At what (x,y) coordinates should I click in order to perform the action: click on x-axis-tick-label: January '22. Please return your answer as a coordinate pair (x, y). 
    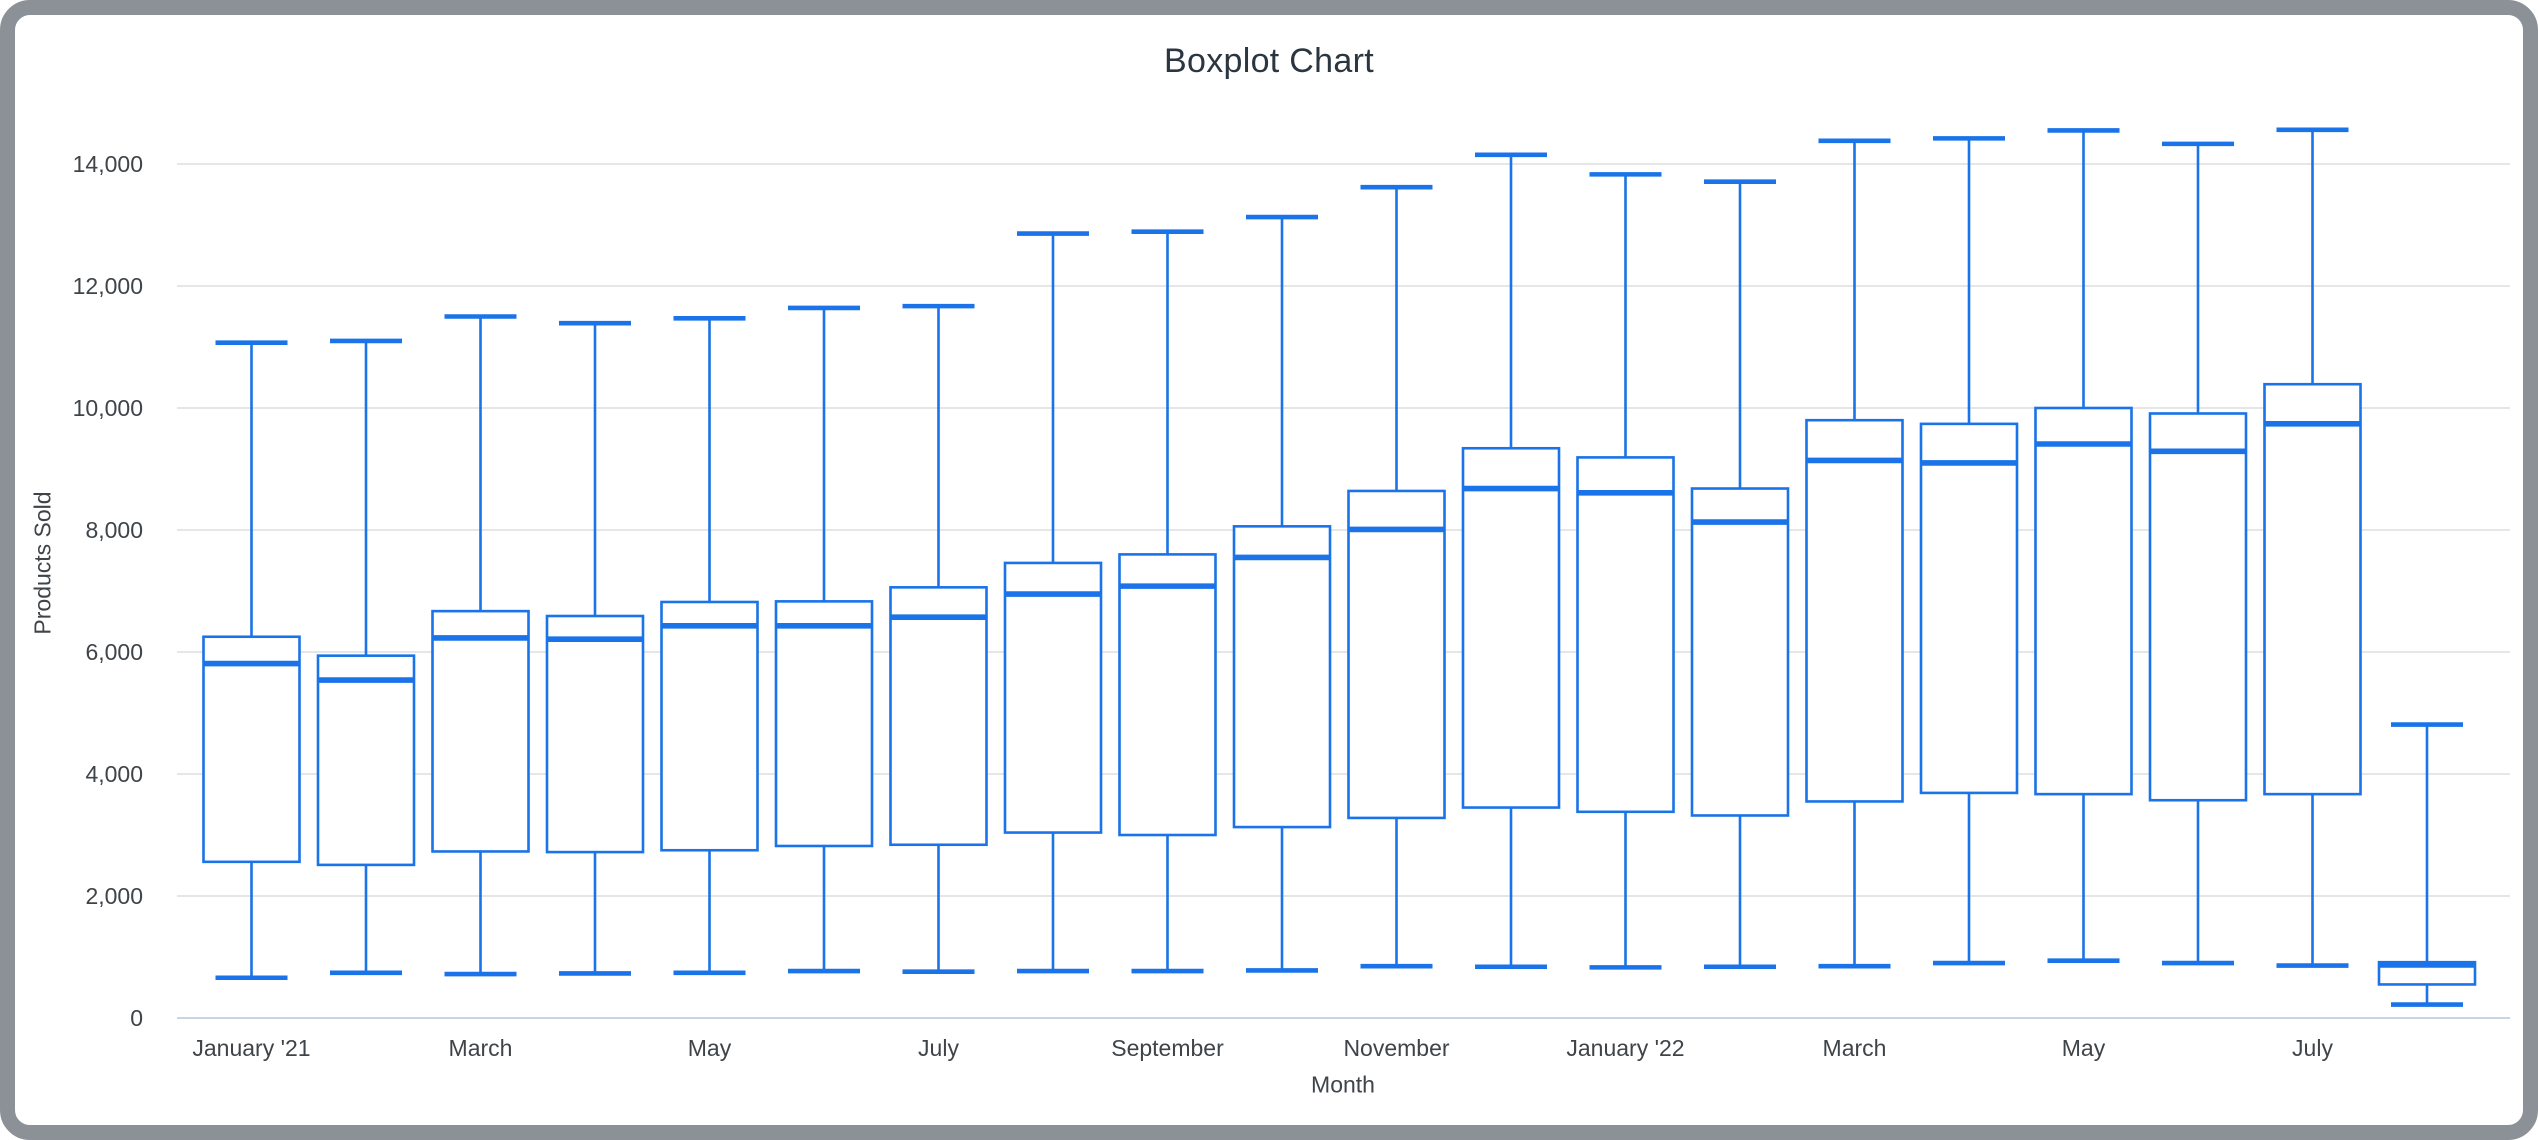
    Looking at the image, I should click on (1625, 1048).